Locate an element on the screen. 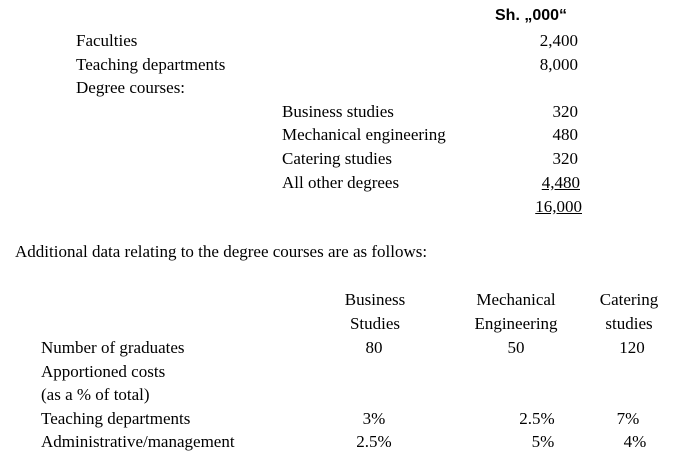 The height and width of the screenshot is (464, 688). column-header: Business is located at coordinates (375, 299).